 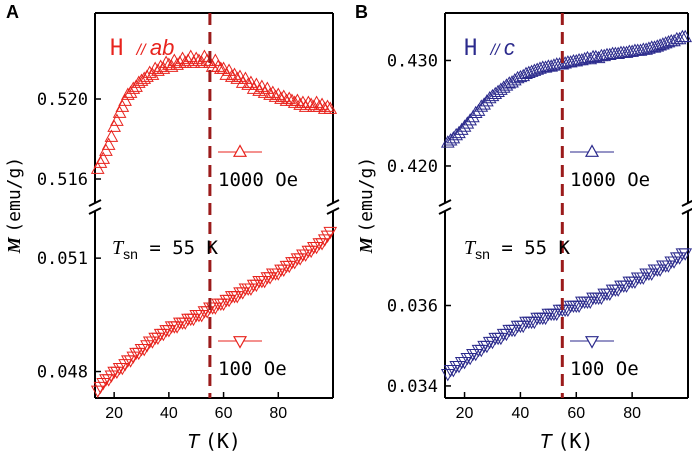 I want to click on y-tick-label: 0.420, so click(x=412, y=167).